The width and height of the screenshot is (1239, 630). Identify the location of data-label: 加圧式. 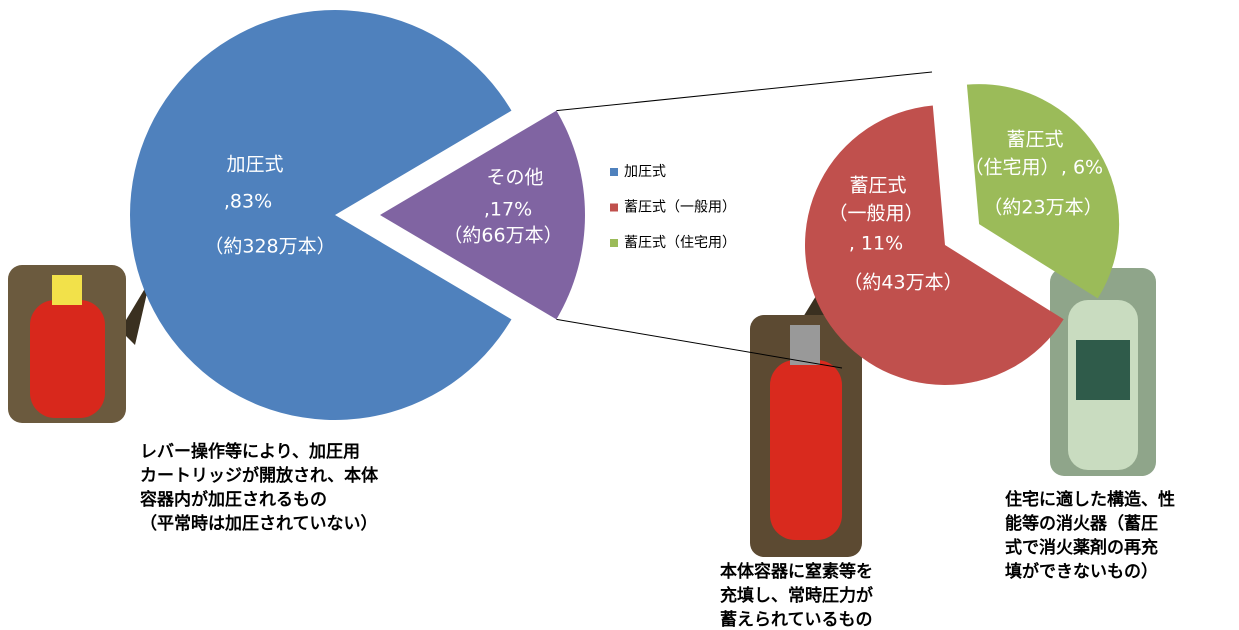
(254, 165).